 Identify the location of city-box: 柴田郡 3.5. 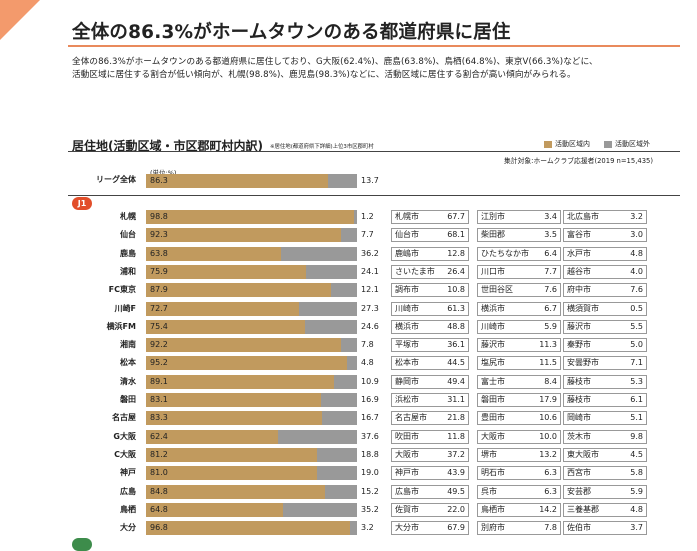
(519, 235).